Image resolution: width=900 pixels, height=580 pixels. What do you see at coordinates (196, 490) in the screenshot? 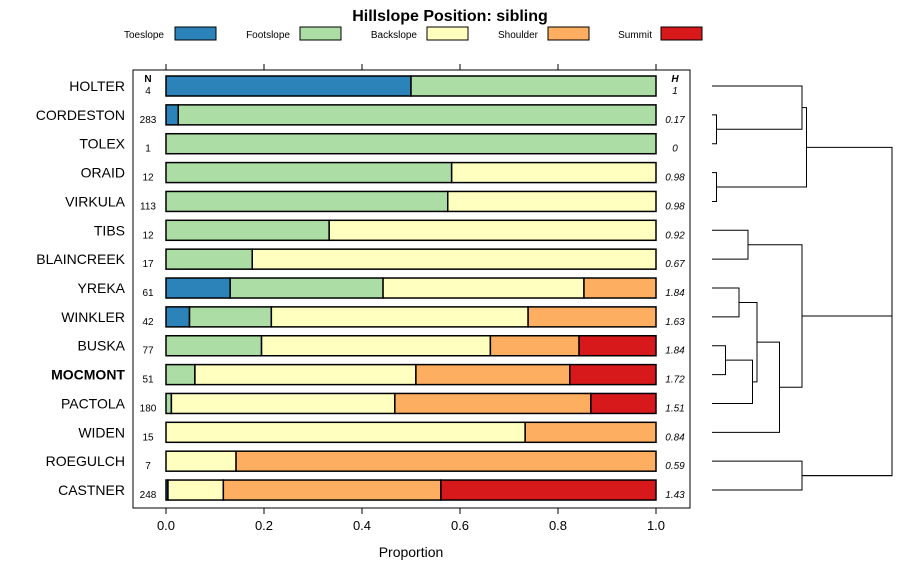
I see `bar-castner-backslope` at bounding box center [196, 490].